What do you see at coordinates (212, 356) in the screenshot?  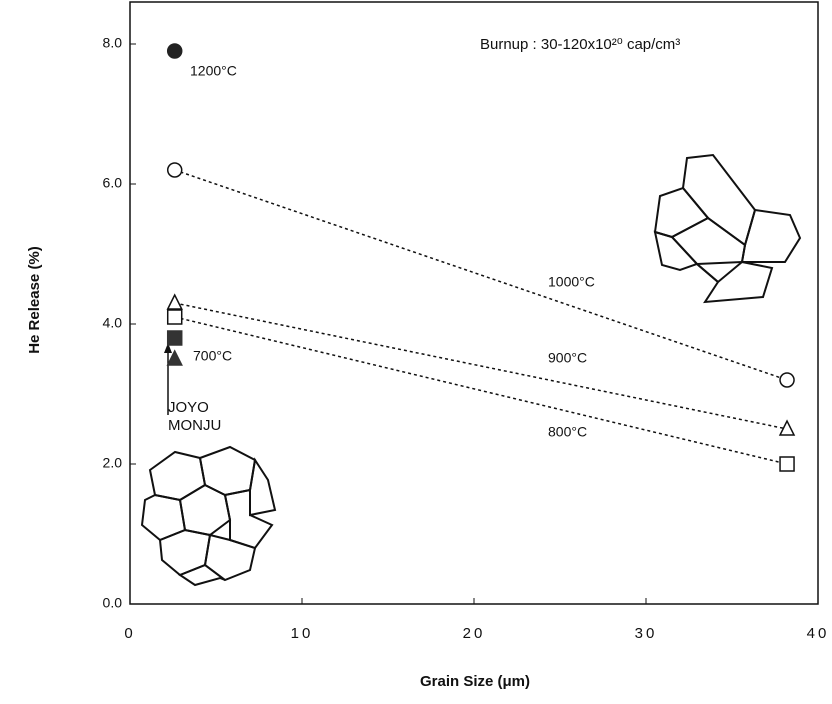 I see `series-label: 700°C` at bounding box center [212, 356].